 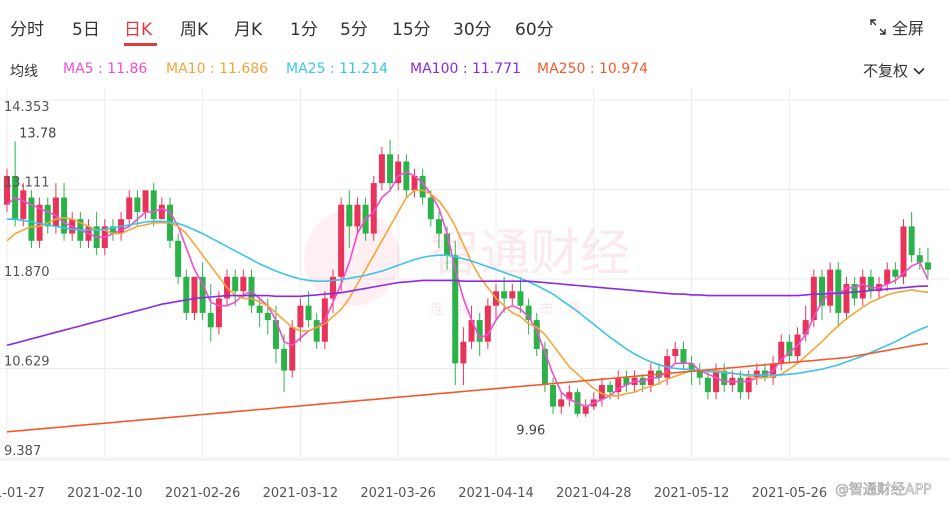 I want to click on tab-5min: 5分, so click(x=354, y=30).